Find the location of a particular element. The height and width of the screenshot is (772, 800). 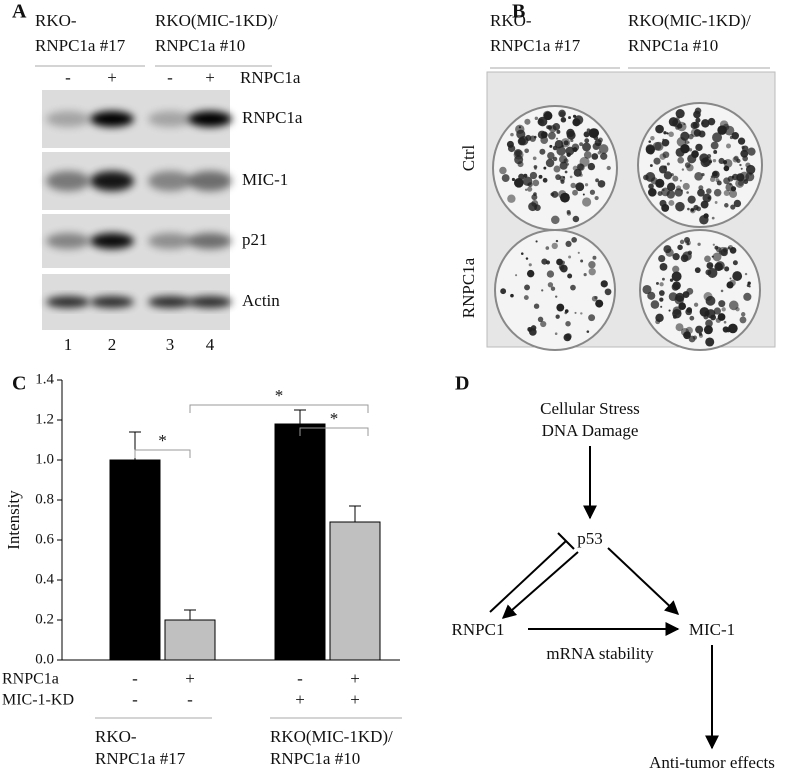

sign: - is located at coordinates (68, 77).